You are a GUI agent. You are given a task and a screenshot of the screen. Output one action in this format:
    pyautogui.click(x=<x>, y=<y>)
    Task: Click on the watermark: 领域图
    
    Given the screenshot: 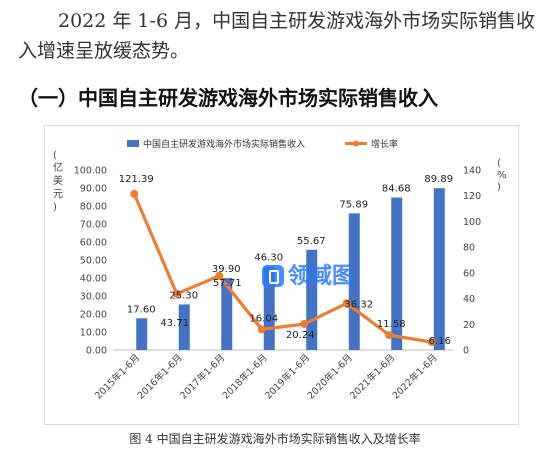 What is the action you would take?
    pyautogui.click(x=308, y=274)
    